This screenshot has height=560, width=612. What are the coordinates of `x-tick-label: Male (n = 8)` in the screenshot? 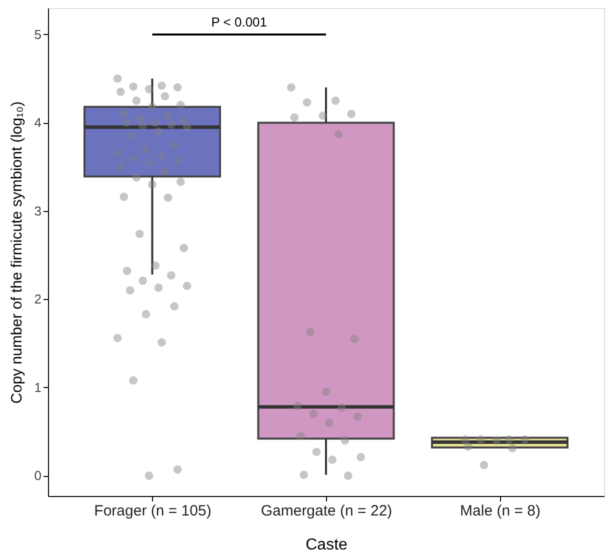 It's located at (500, 511).